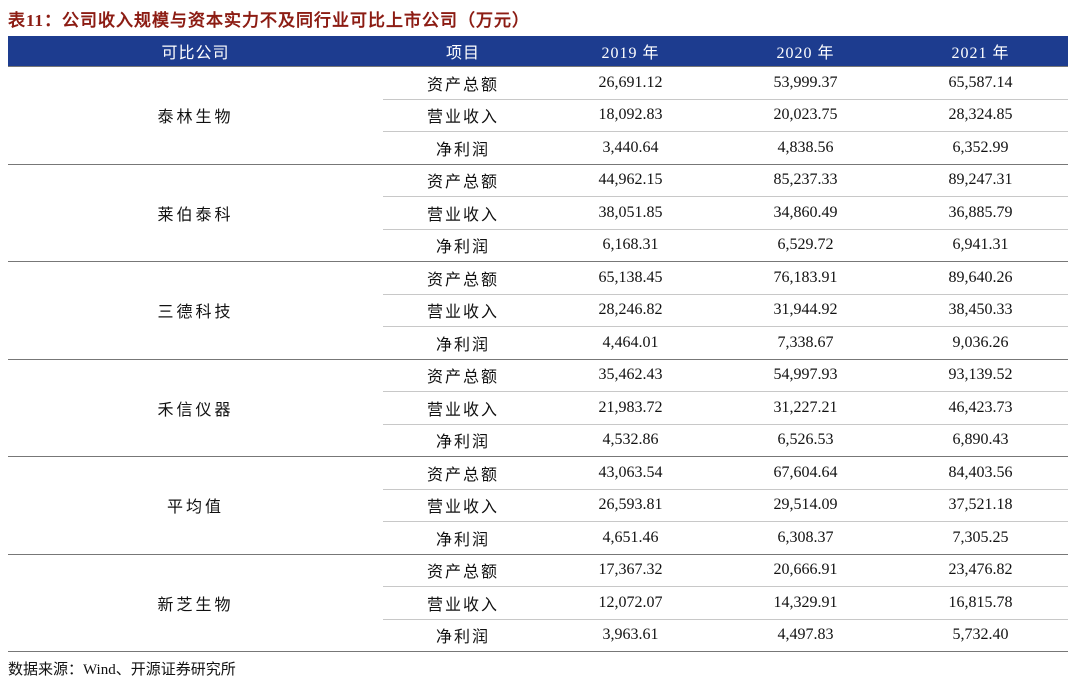 This screenshot has width=1080, height=687. Describe the element at coordinates (630, 245) in the screenshot. I see `value-cell: 6,168.31` at that location.